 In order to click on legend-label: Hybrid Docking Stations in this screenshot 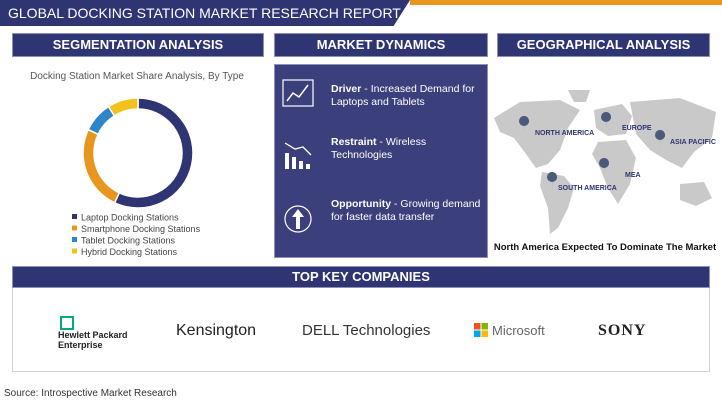, I will do `click(129, 252)`.